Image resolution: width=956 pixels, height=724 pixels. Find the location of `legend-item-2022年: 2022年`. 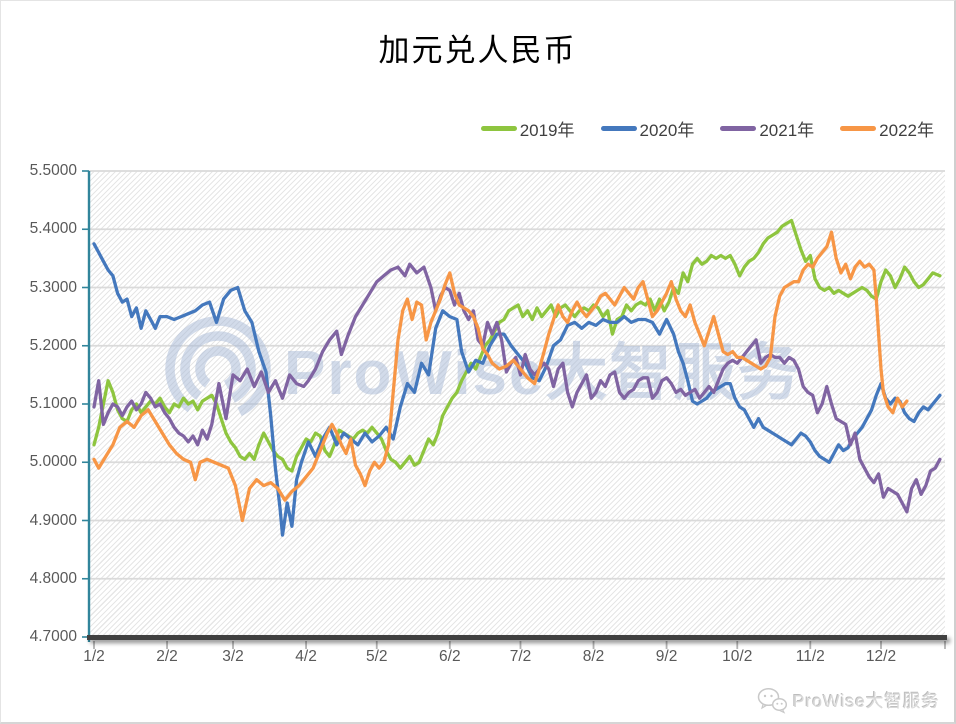

legend-item-2022年: 2022年 is located at coordinates (887, 128).